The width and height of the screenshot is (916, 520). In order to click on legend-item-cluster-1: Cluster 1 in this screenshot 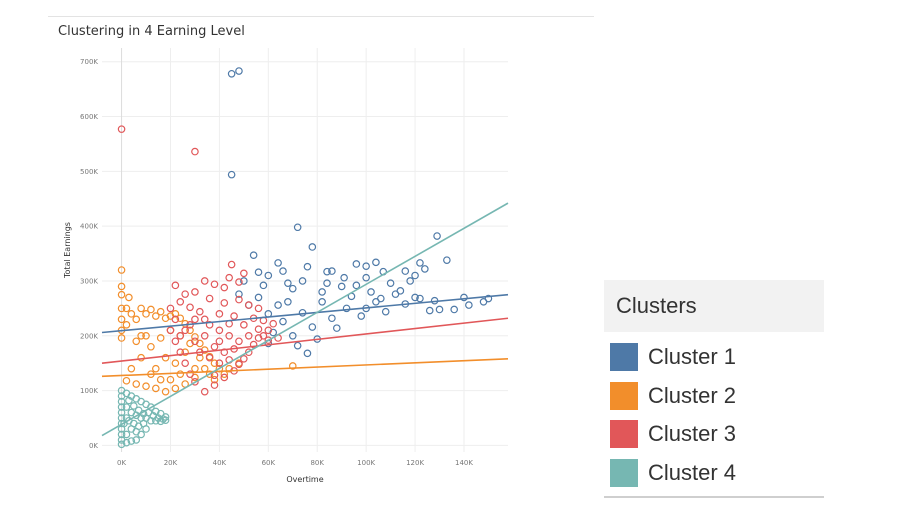, I will do `click(714, 357)`.